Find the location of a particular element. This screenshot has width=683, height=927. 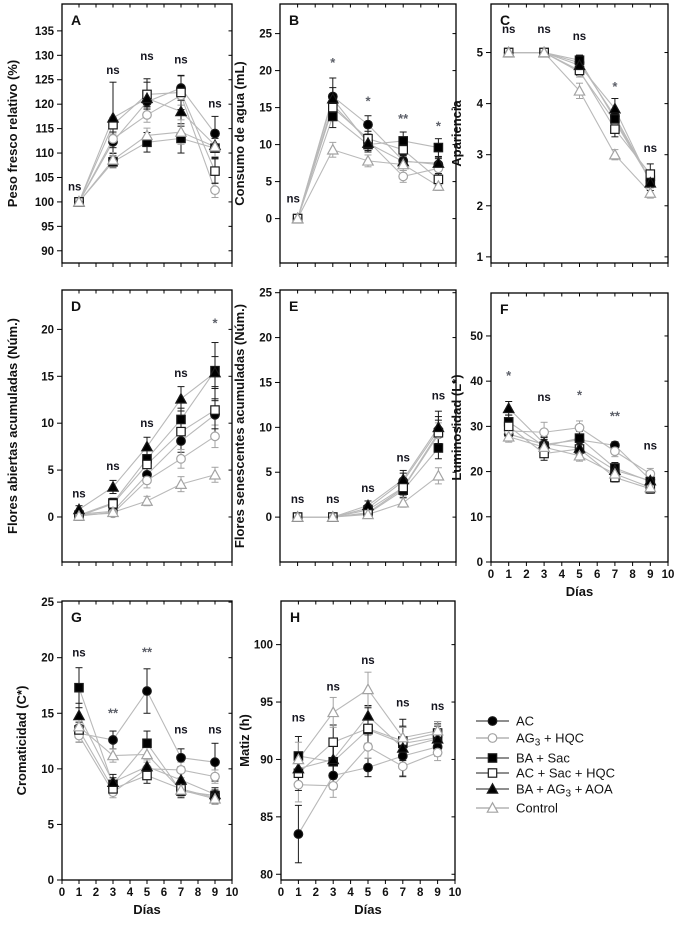

x-tick-label: 3 is located at coordinates (333, 893).